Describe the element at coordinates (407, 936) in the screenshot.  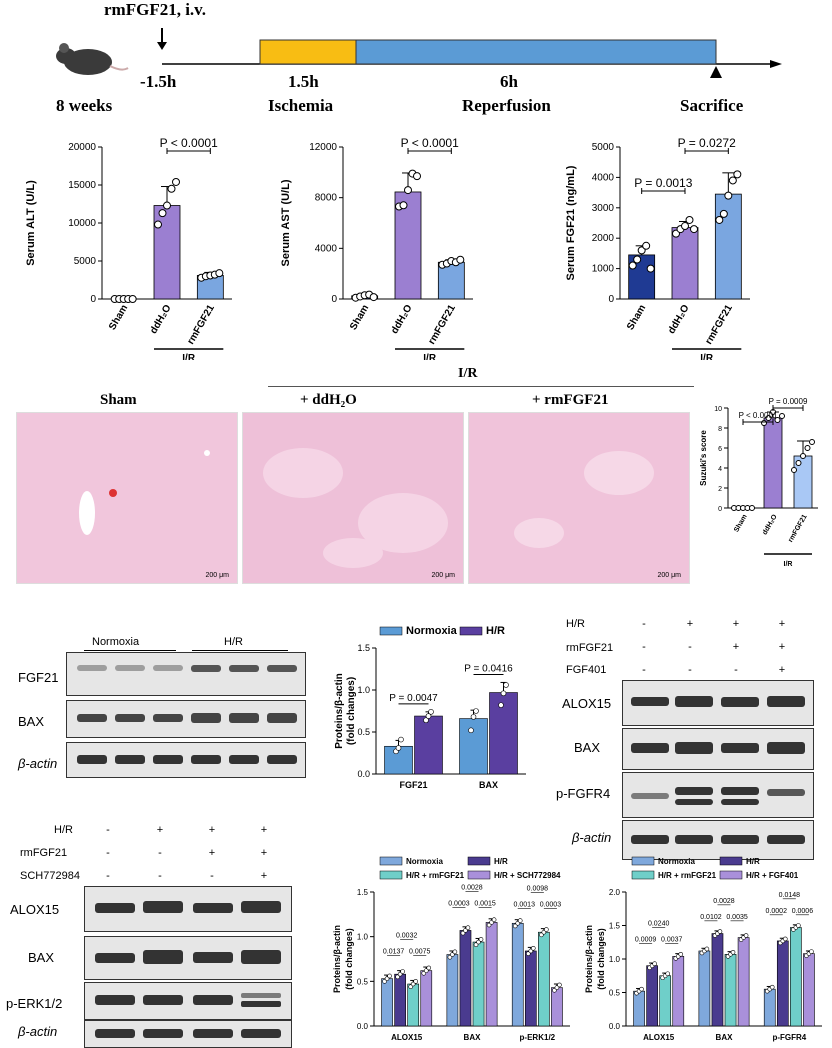
I see `p-value-label: 0.0032` at that location.